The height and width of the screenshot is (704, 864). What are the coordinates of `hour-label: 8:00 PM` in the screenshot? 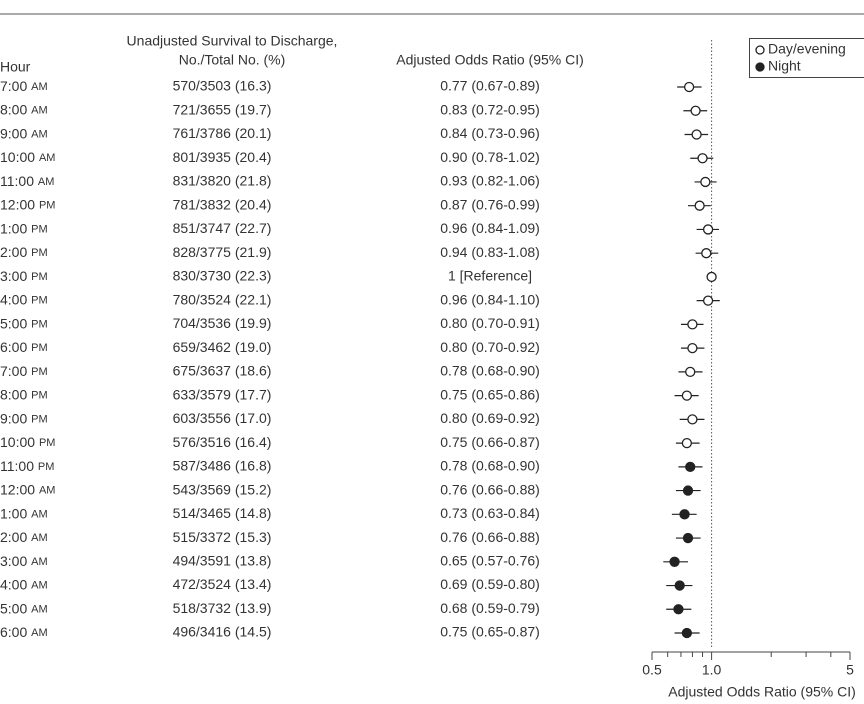 It's located at (24, 394).